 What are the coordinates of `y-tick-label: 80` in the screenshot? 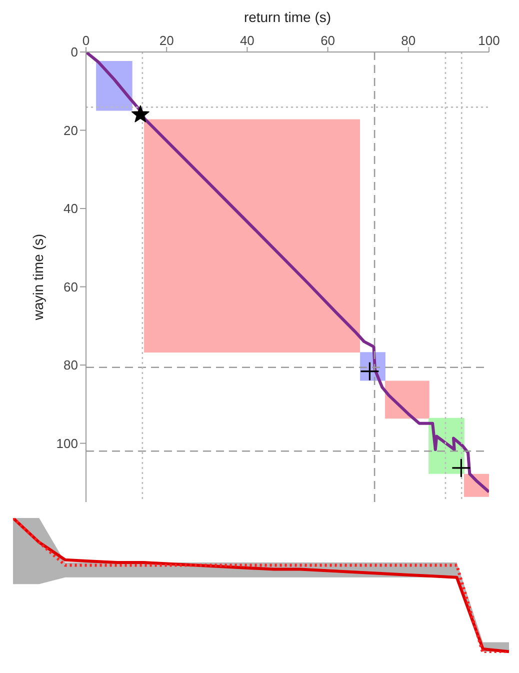 It's located at (71, 365).